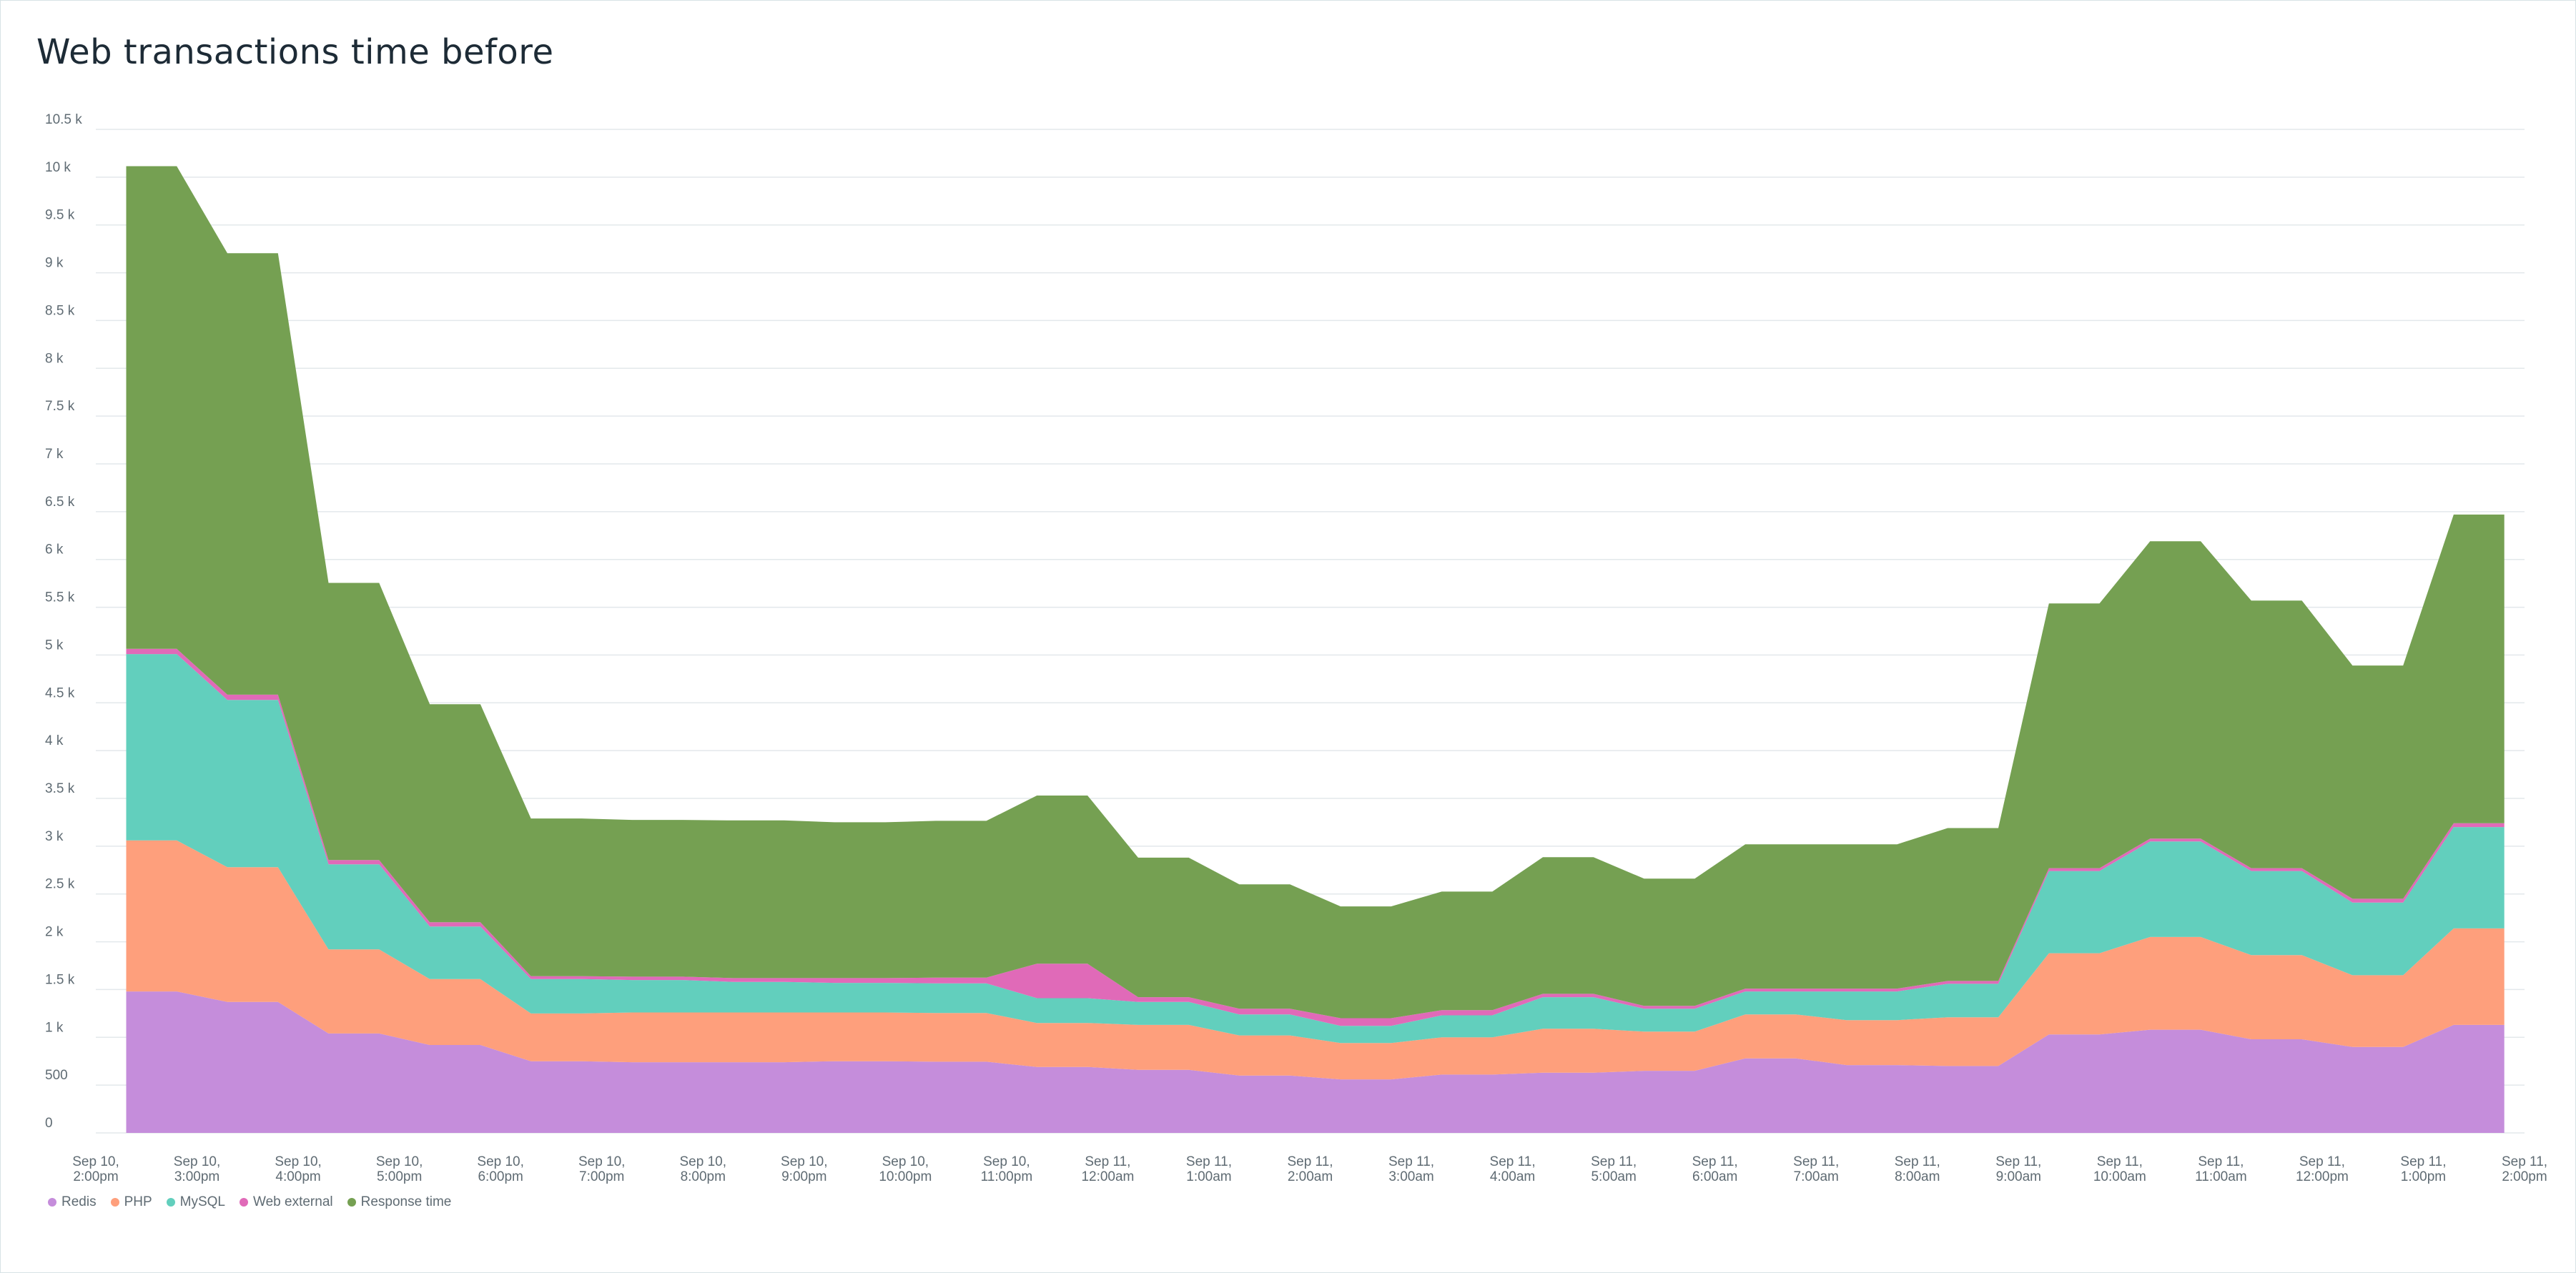  I want to click on legend-item: Response time, so click(399, 1202).